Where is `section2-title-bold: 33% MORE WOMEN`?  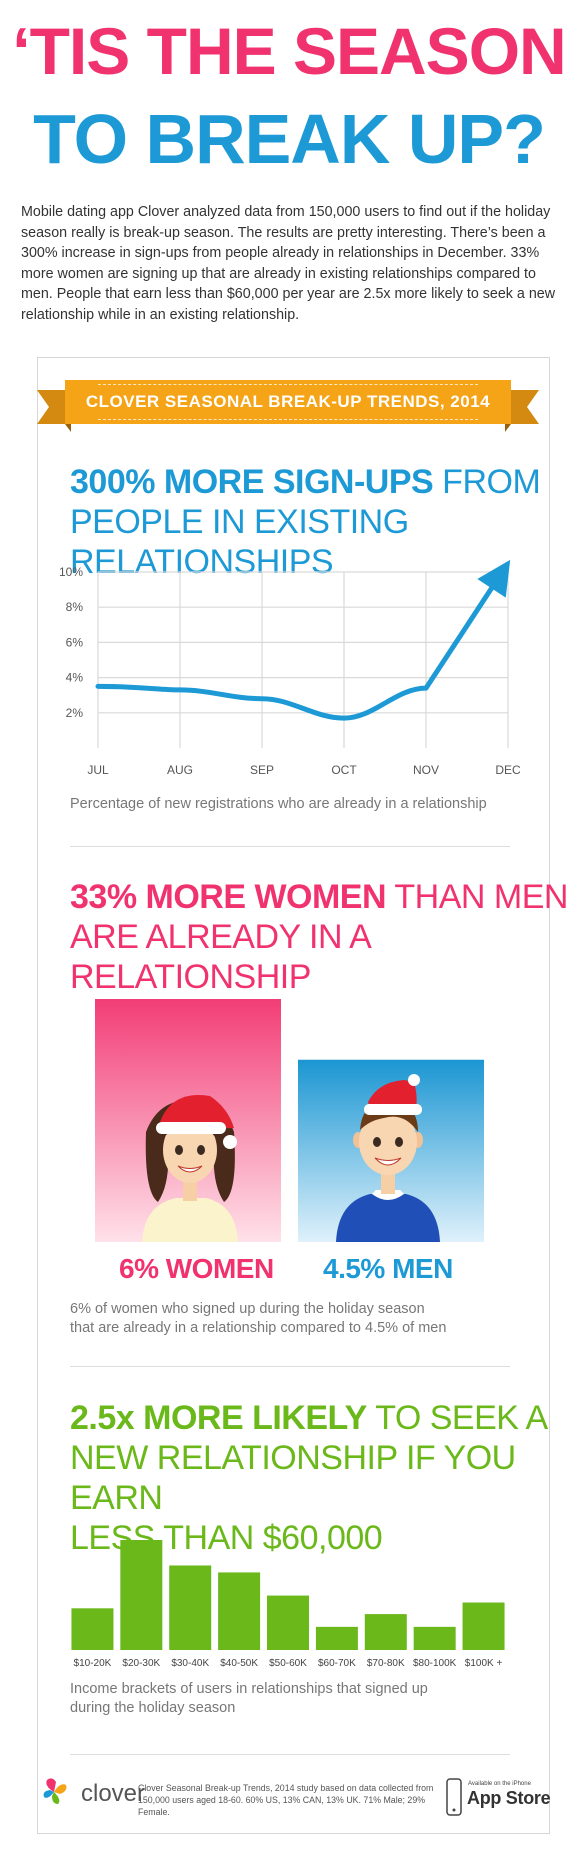 section2-title-bold: 33% MORE WOMEN is located at coordinates (228, 897).